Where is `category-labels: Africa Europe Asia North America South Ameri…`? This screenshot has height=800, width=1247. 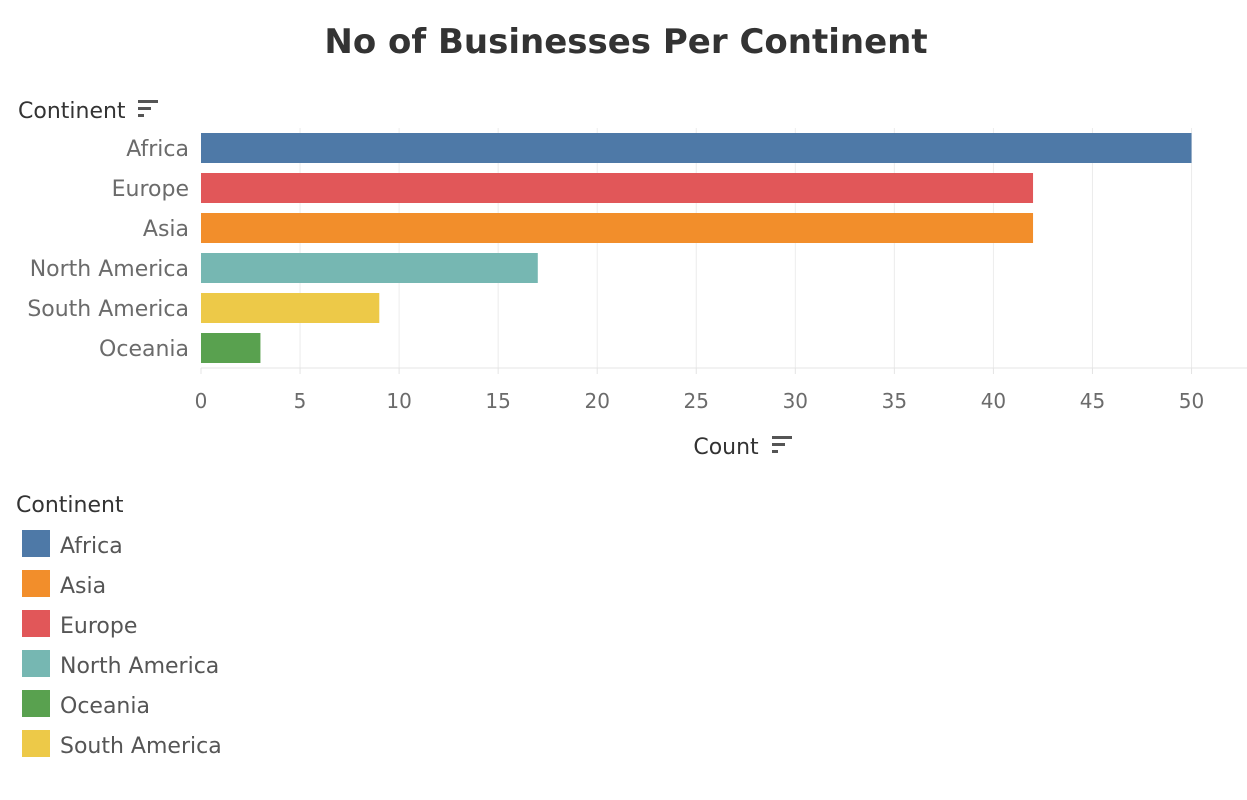 category-labels: Africa Europe Asia North America South Ameri… is located at coordinates (108, 249).